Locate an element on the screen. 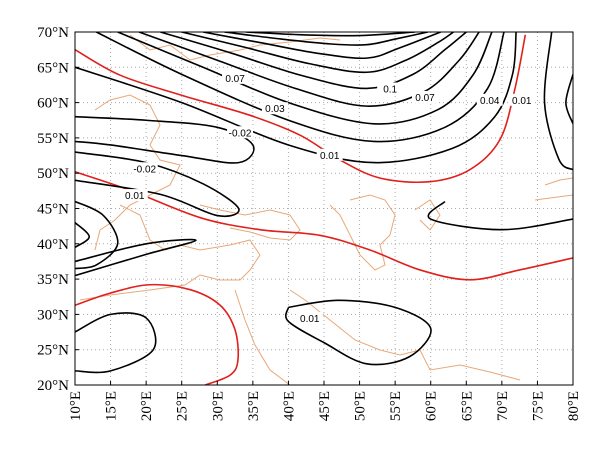 This screenshot has width=600, height=465. x-tick-label: 55°E is located at coordinates (396, 406).